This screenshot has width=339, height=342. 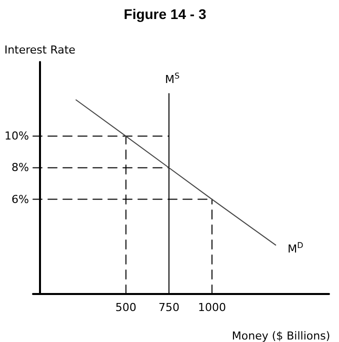 I want to click on chart-title: Figure 14 - 3, so click(x=165, y=14).